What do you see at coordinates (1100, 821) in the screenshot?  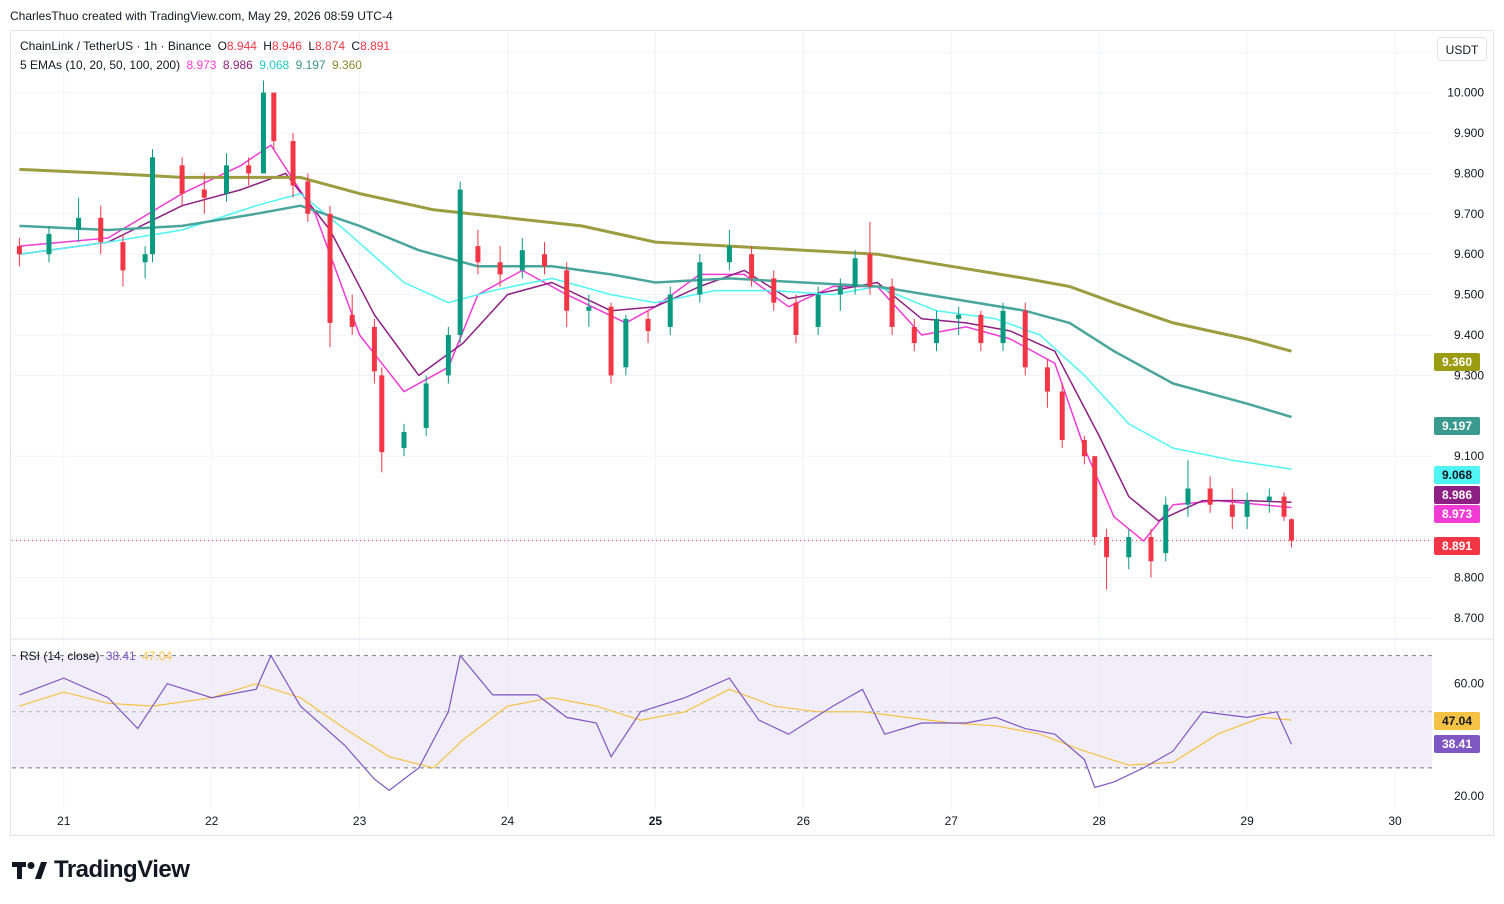 I see `time-tick-label: 28` at bounding box center [1100, 821].